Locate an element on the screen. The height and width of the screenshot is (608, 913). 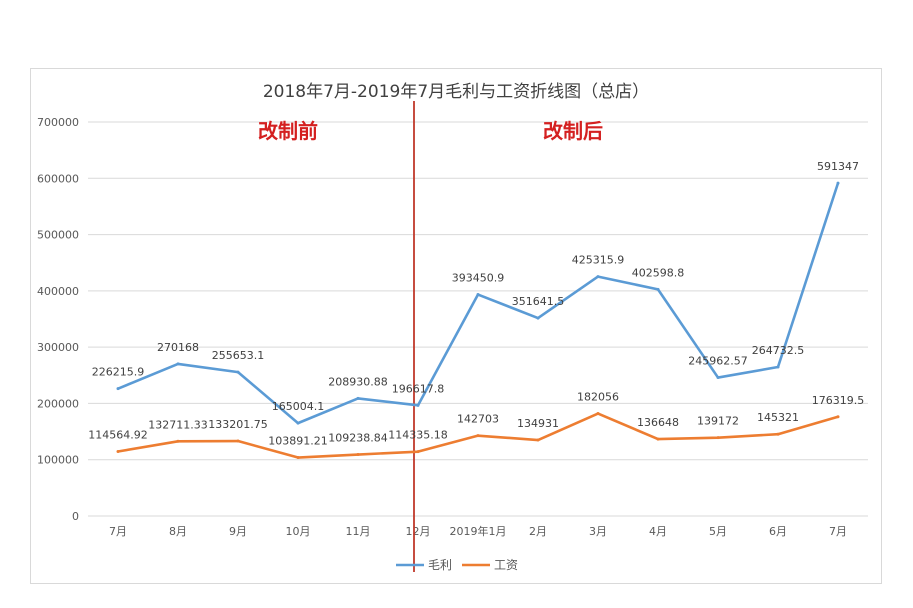
data-label: 351641.5 is located at coordinates (538, 301).